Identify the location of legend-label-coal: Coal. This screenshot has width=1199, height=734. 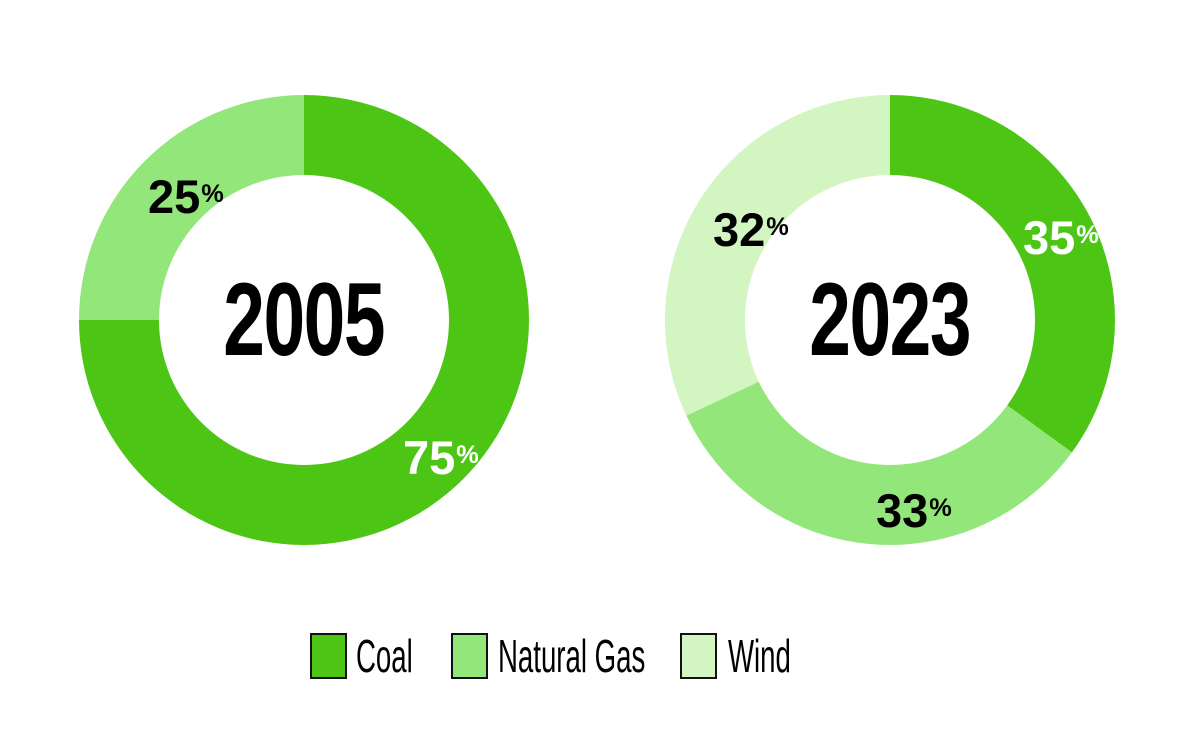
(384, 656).